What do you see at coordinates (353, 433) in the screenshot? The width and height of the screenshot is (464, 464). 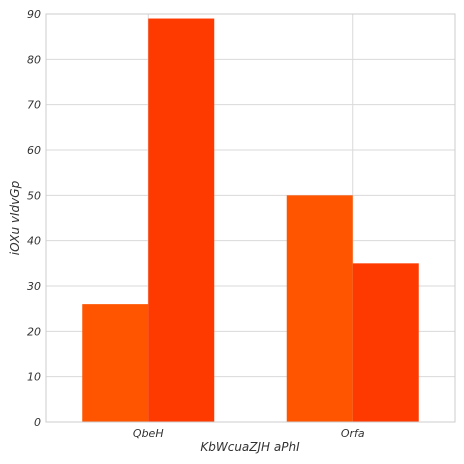 I see `x-tick-label: Orfa` at bounding box center [353, 433].